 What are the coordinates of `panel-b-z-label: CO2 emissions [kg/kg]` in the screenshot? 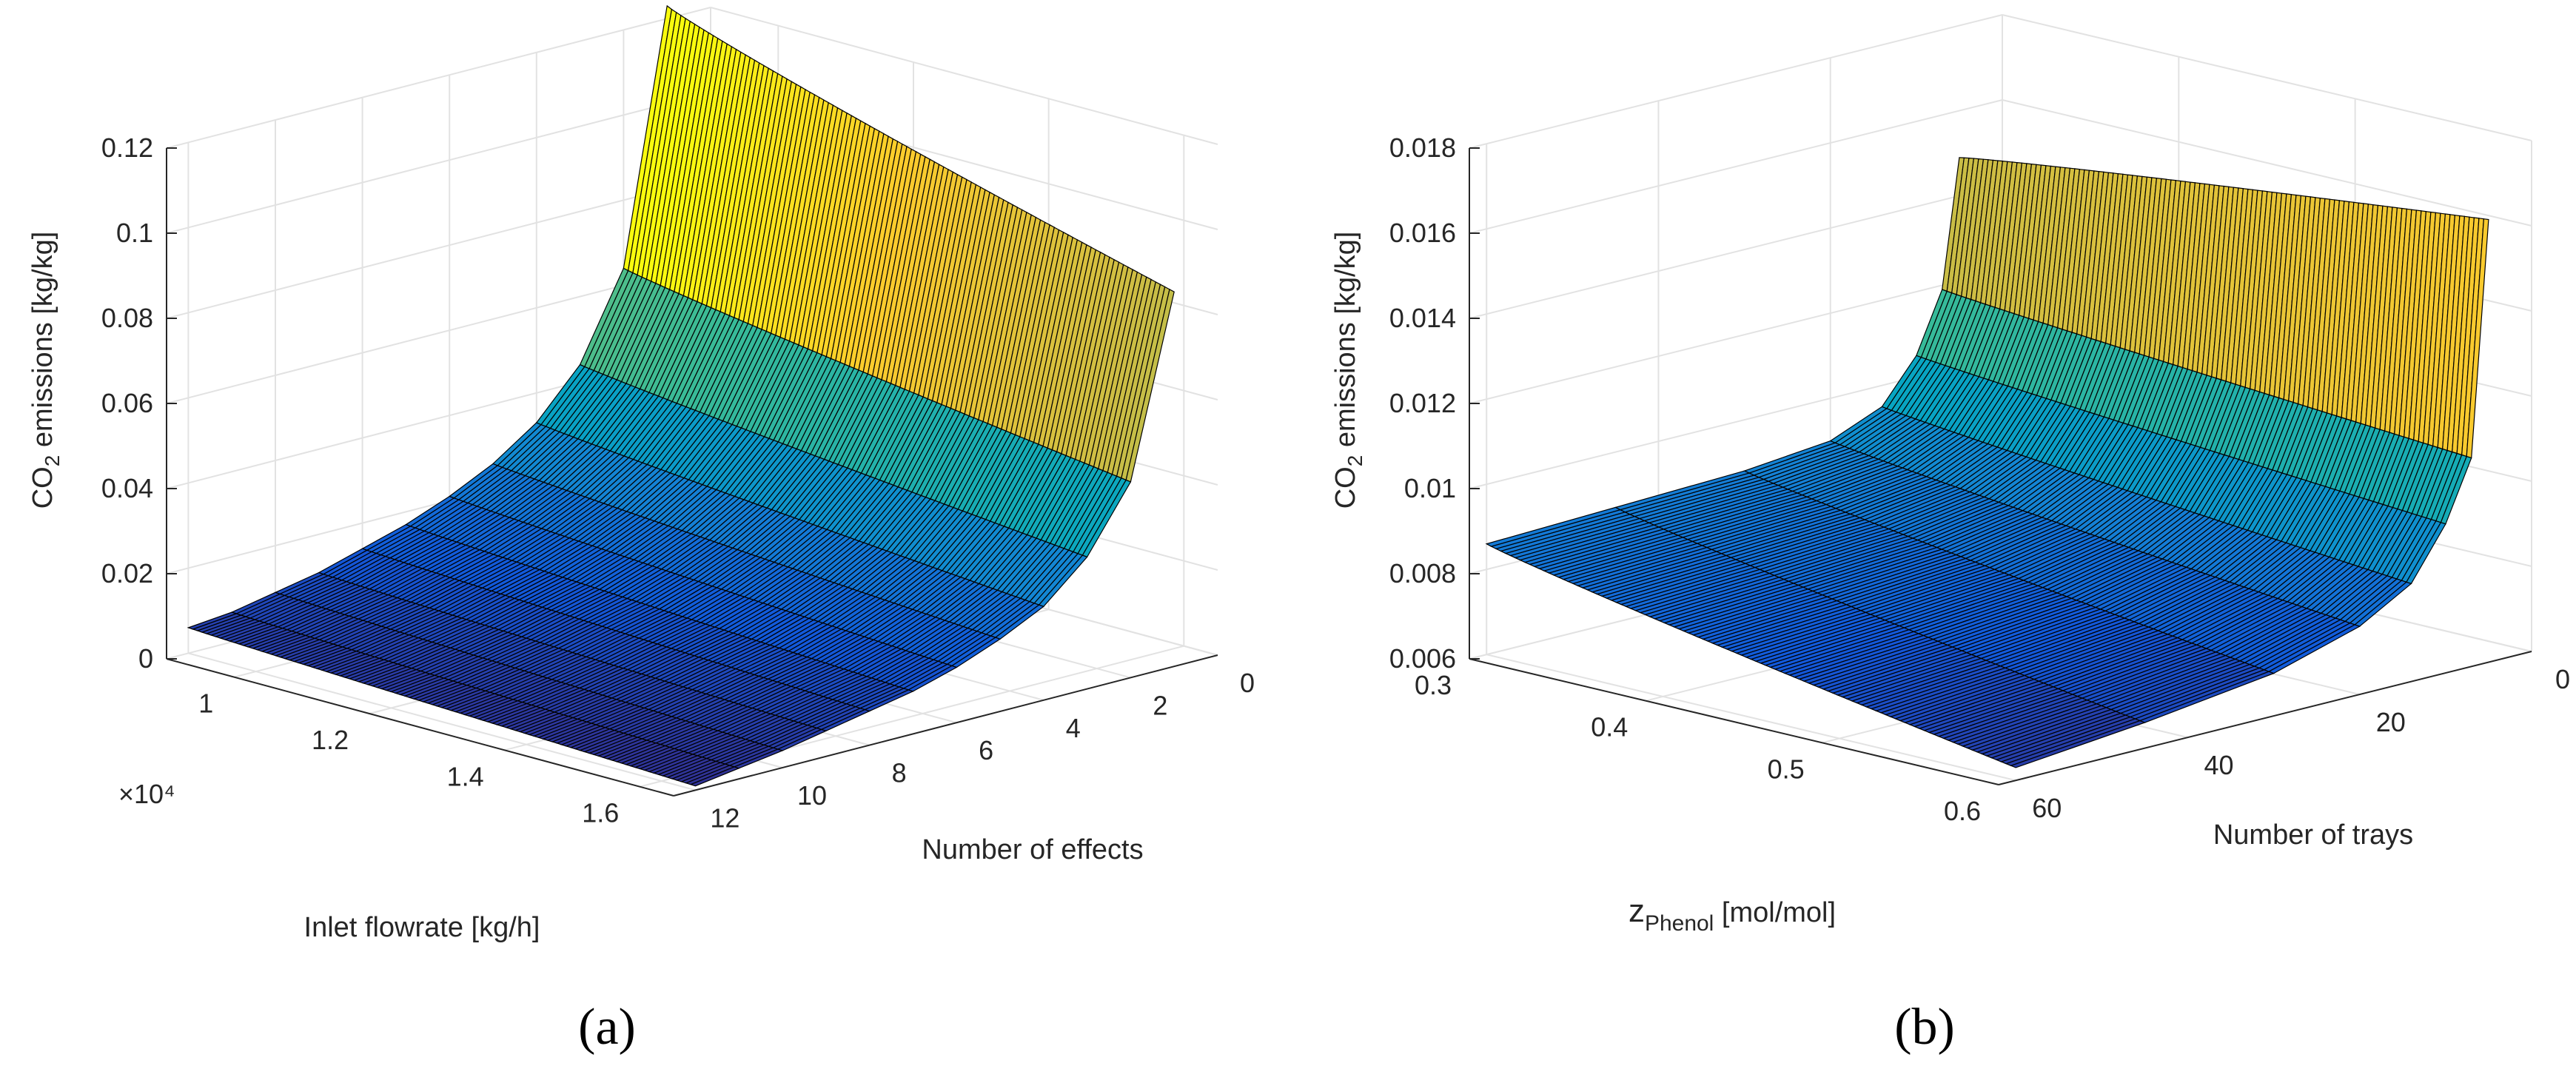 It's located at (1348, 370).